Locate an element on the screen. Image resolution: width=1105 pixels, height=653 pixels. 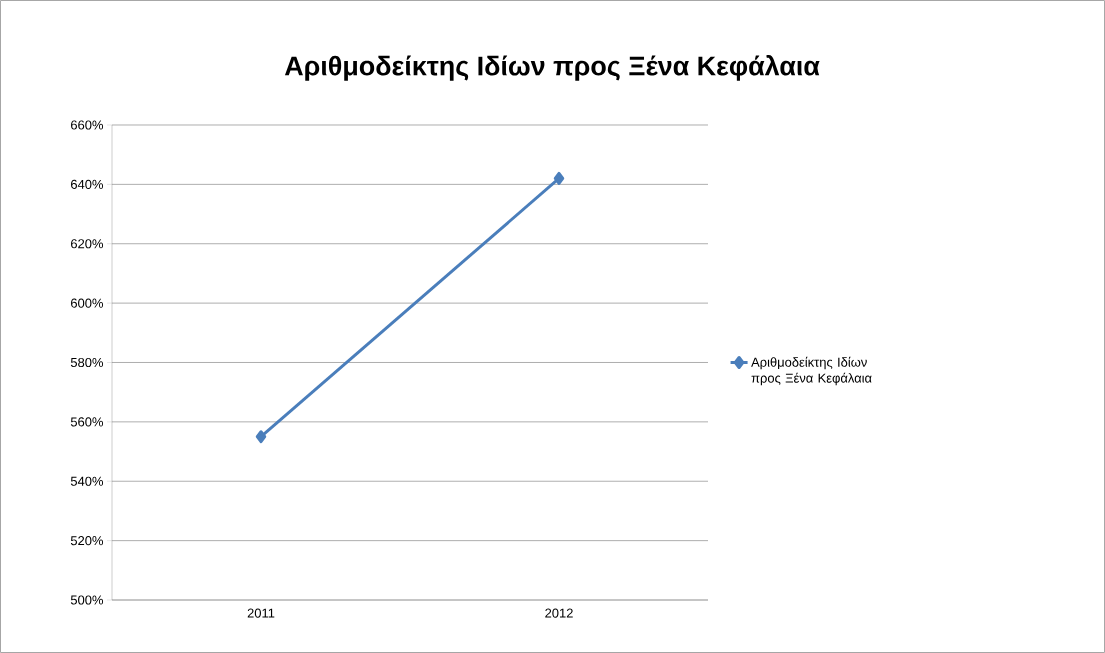
y-tick-label: 540% is located at coordinates (87, 481).